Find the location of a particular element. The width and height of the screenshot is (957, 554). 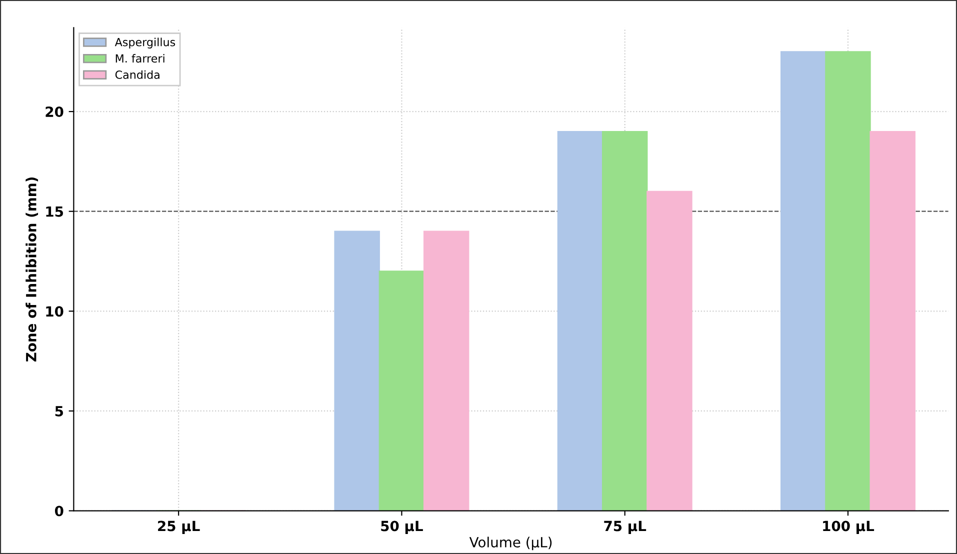

y-tick-label: 0 is located at coordinates (59, 511).